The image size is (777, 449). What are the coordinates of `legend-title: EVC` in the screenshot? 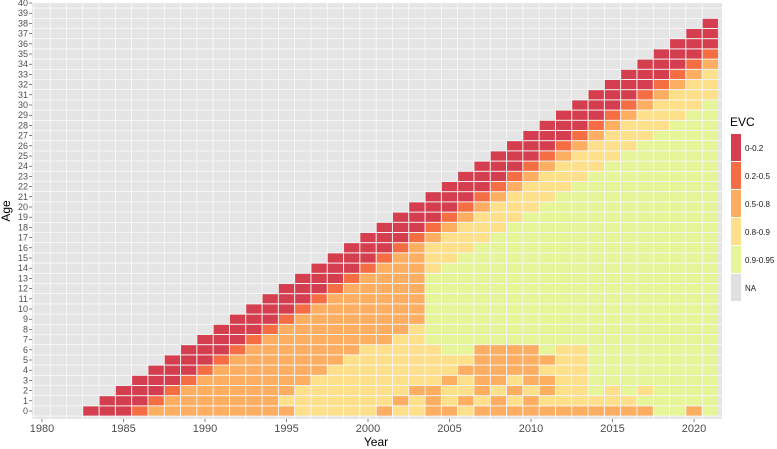 It's located at (742, 122).